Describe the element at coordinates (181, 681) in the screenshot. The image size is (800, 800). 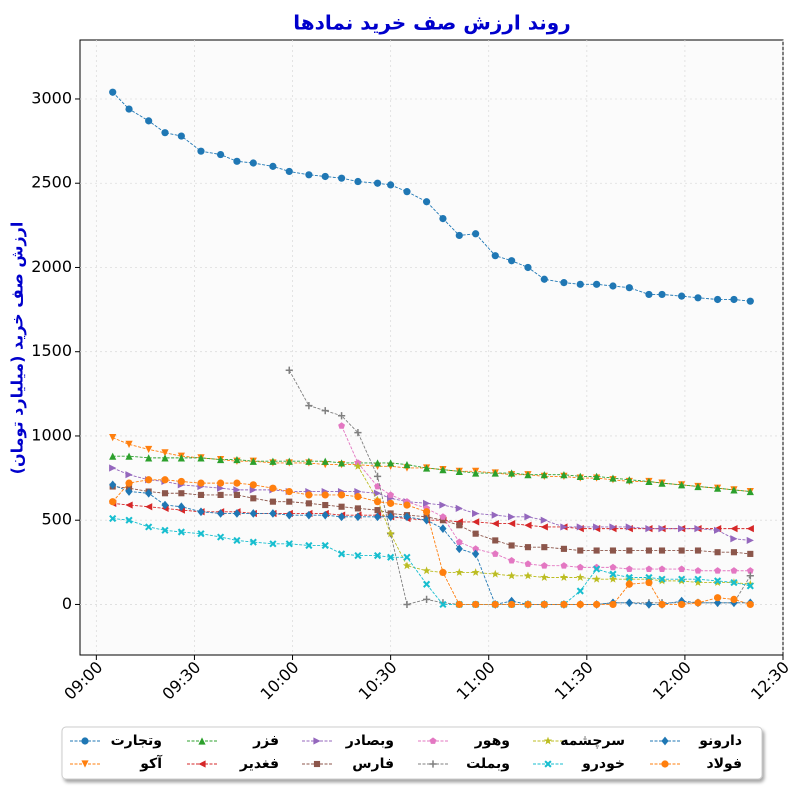
I see `x-tick-label: 09:30` at that location.